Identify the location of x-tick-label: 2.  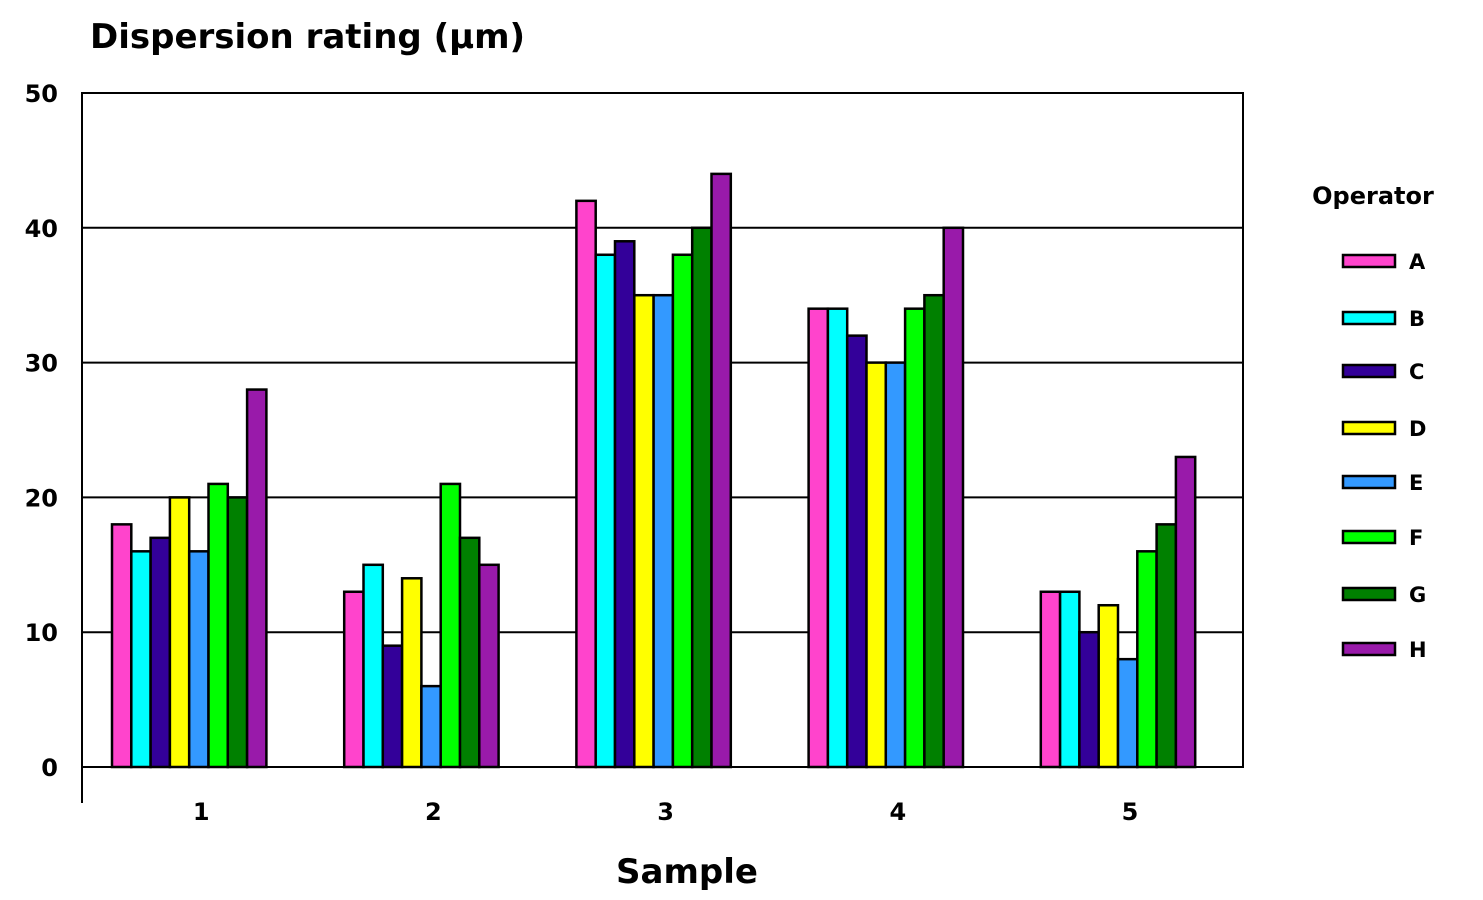
(433, 812).